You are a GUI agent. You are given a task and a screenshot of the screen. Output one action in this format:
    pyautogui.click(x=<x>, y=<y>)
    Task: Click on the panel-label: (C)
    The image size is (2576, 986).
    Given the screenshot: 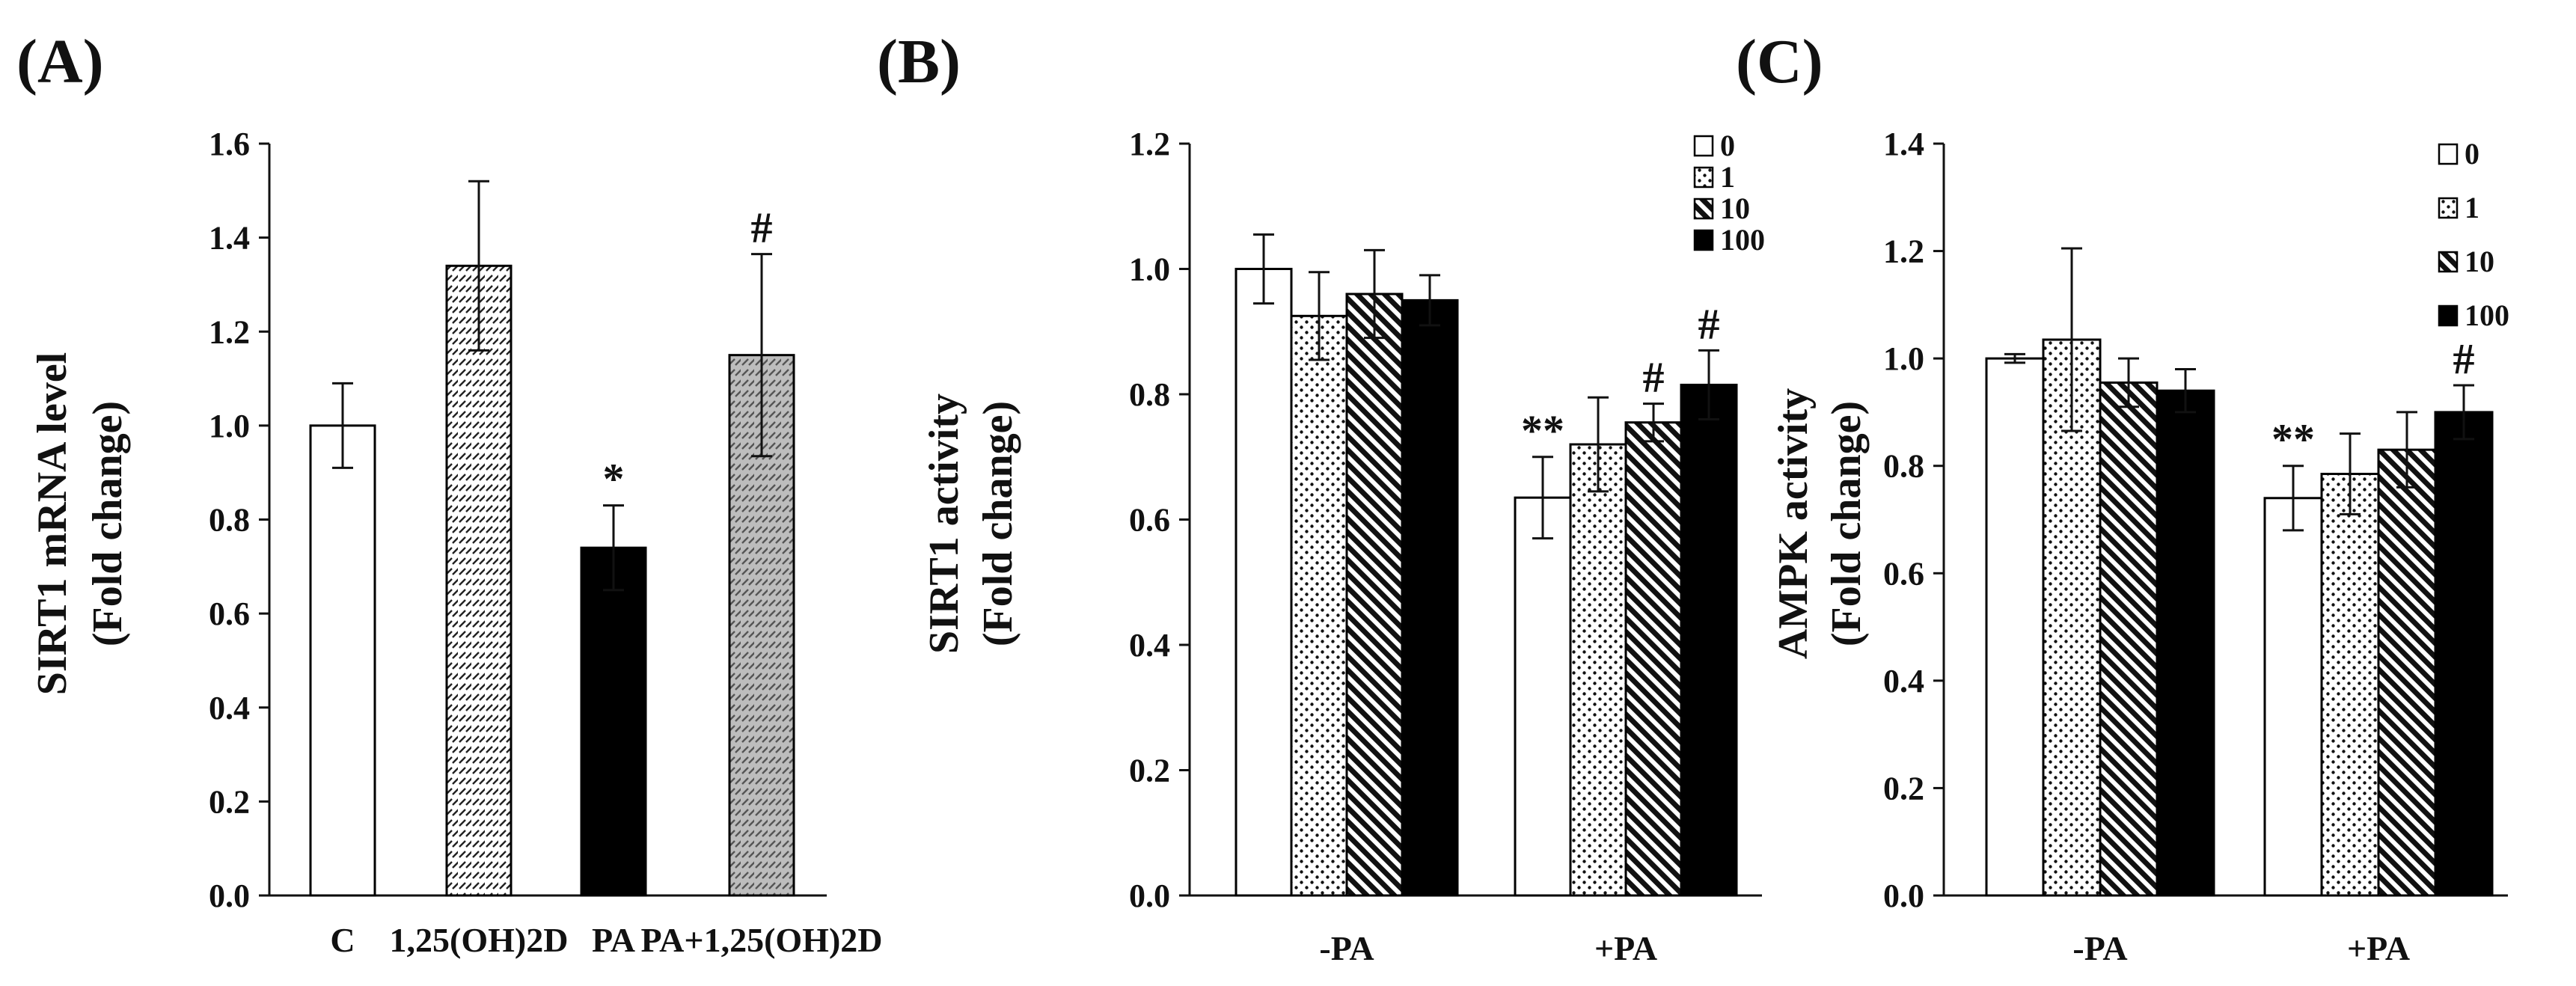 What is the action you would take?
    pyautogui.click(x=1780, y=62)
    